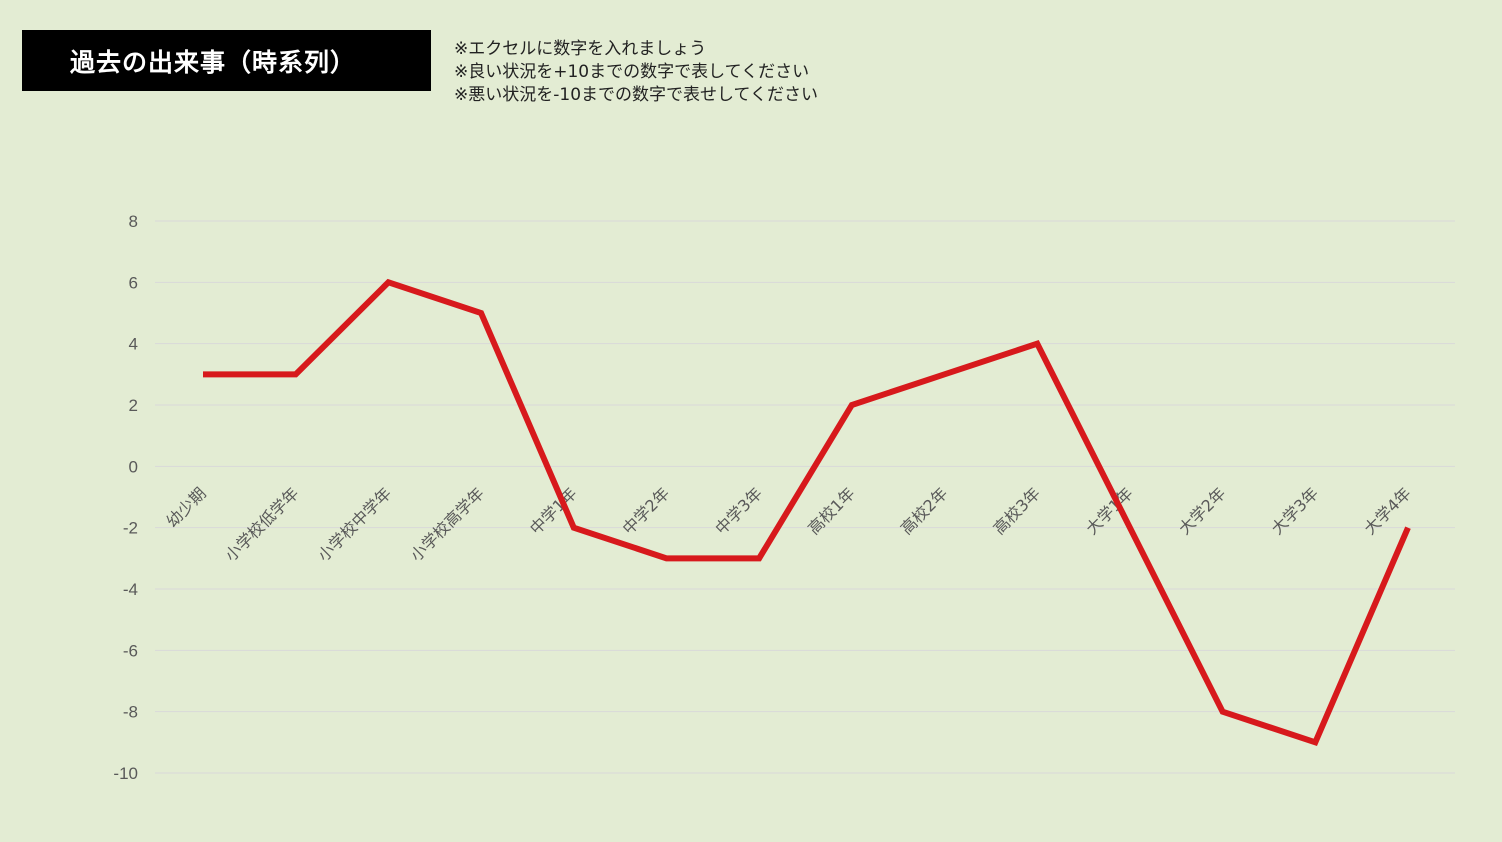  What do you see at coordinates (125, 773) in the screenshot?
I see `y-tick-label: -10` at bounding box center [125, 773].